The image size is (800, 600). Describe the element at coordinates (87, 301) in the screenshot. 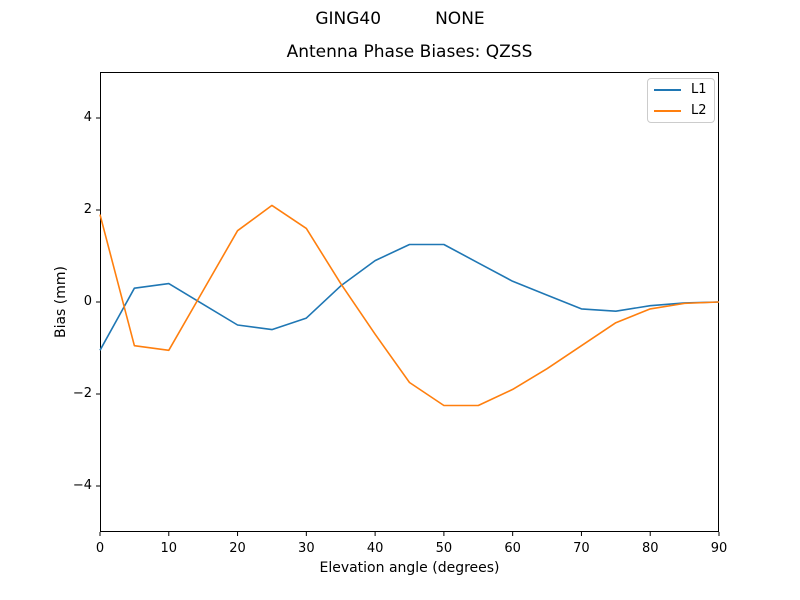

I see `y-tick-label: 0` at that location.